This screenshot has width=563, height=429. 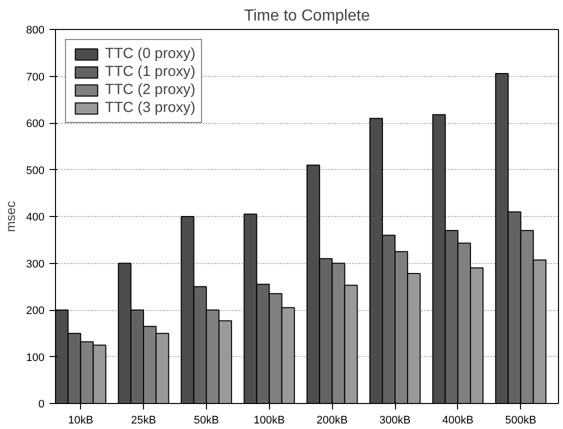 What do you see at coordinates (206, 420) in the screenshot?
I see `x-tick-label: 50kB` at bounding box center [206, 420].